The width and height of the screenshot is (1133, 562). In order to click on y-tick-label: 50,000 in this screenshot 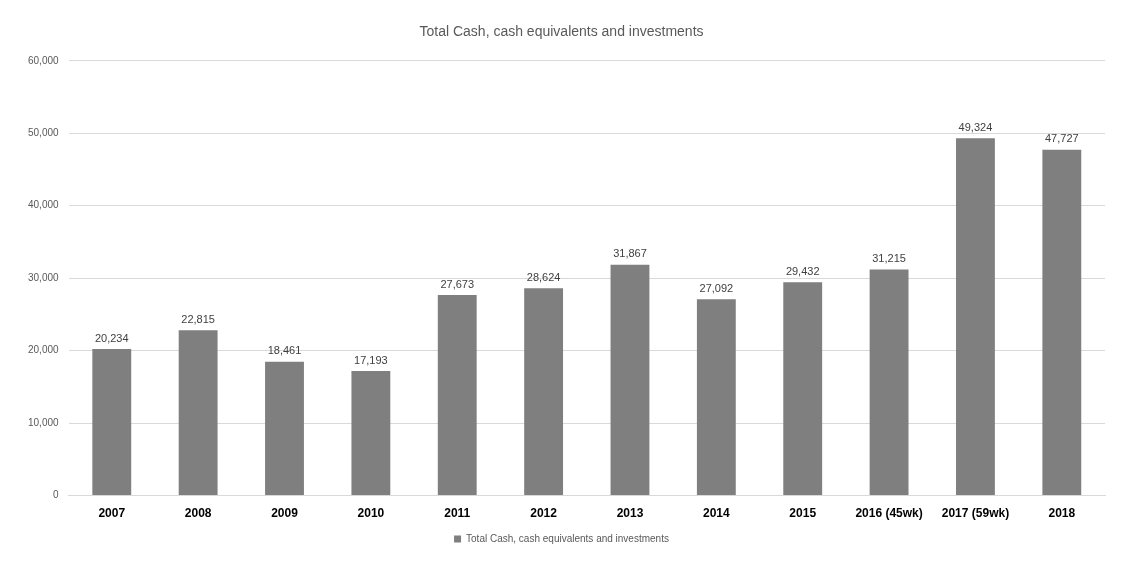, I will do `click(43, 133)`.